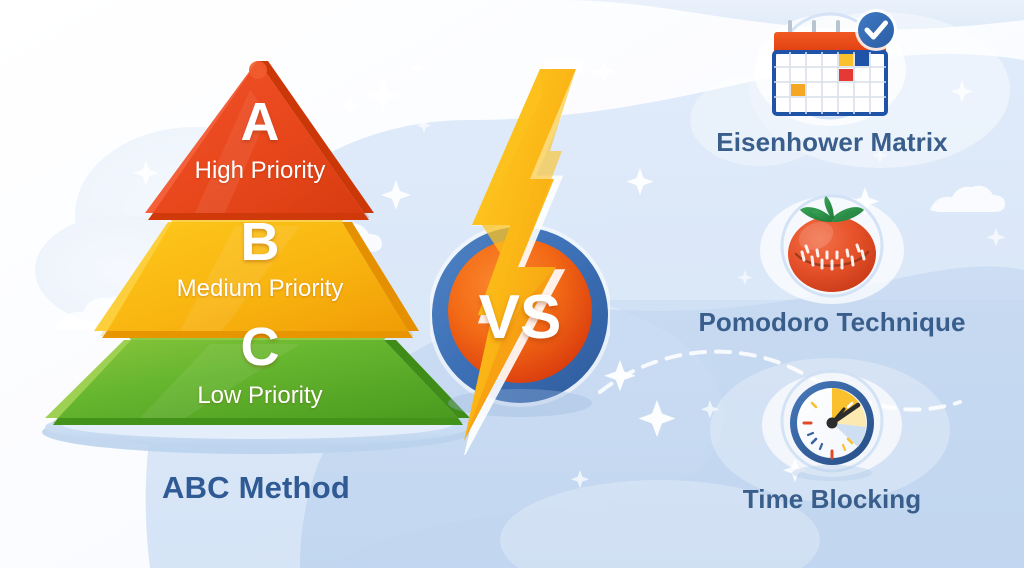 This screenshot has height=568, width=1024. I want to click on tomato-body, so click(832, 254).